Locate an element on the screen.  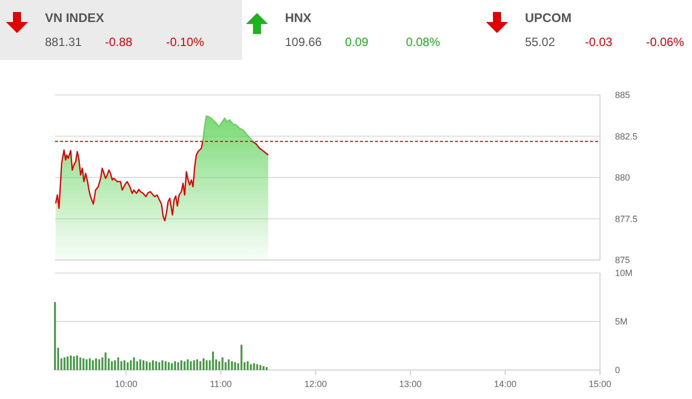
text: 0.08% is located at coordinates (423, 42).